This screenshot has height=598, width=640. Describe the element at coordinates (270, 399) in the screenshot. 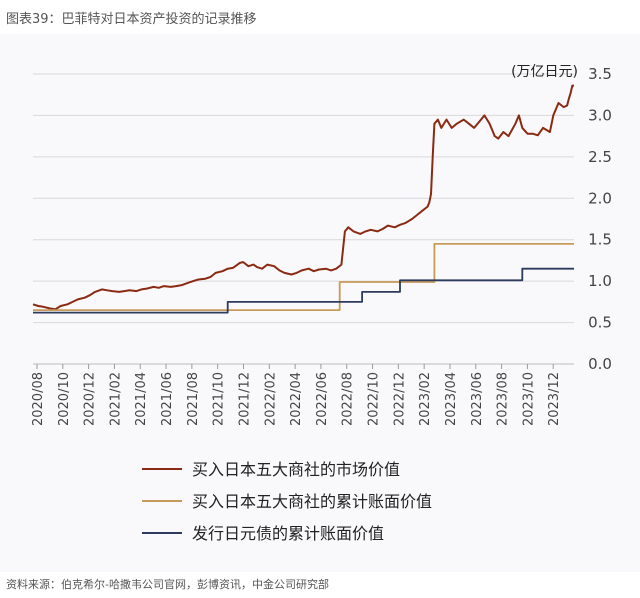

I see `x-tick-label: 2022/02` at that location.